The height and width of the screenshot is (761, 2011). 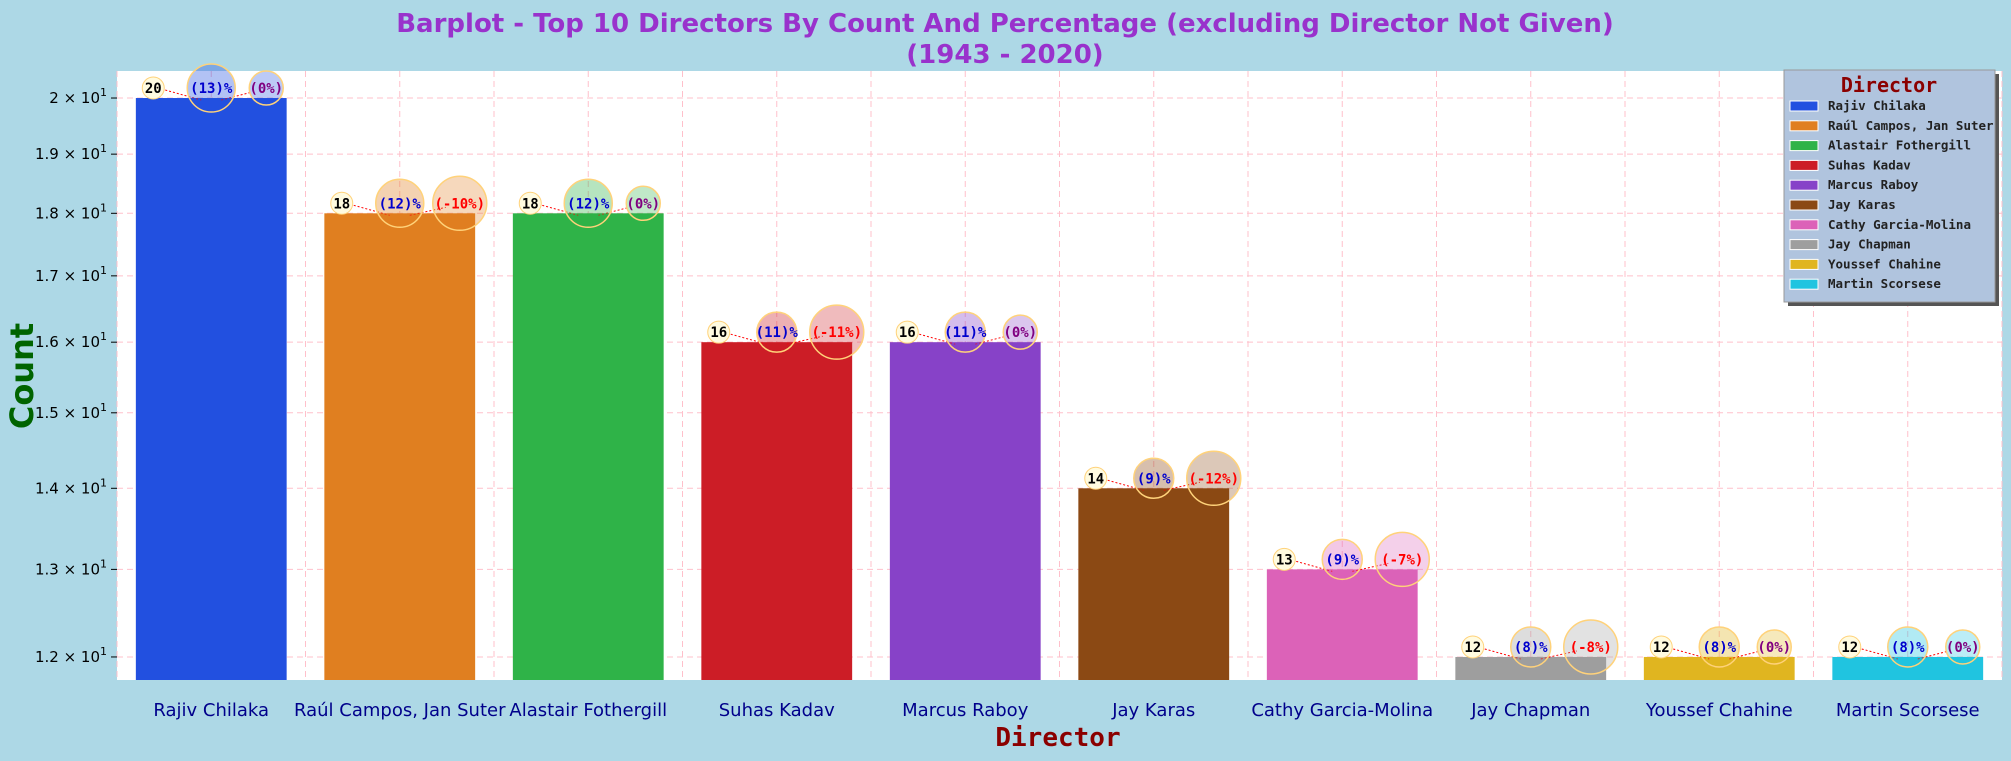 I want to click on legend-entry: Youssef Chahine, so click(x=1884, y=263).